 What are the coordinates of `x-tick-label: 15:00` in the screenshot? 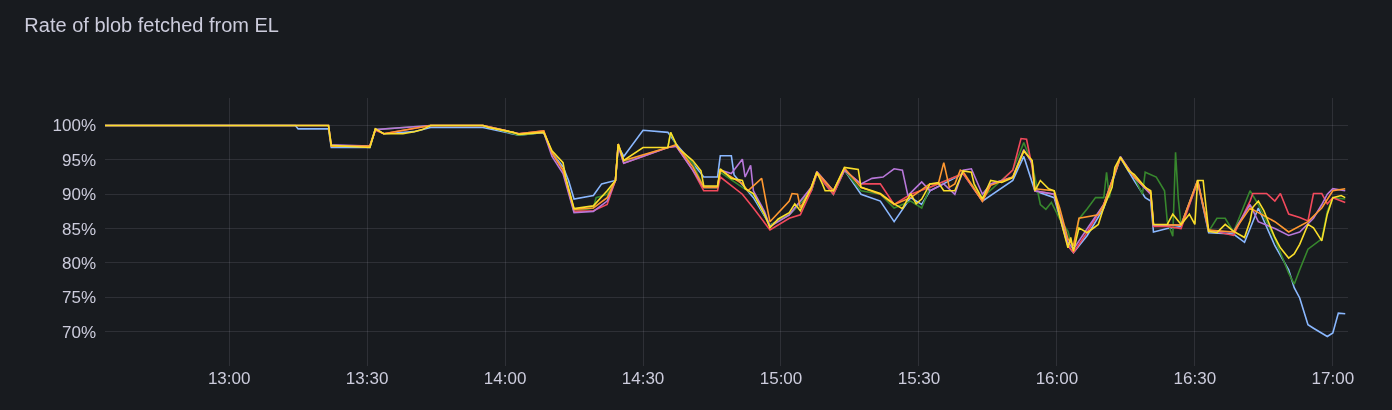 It's located at (781, 378).